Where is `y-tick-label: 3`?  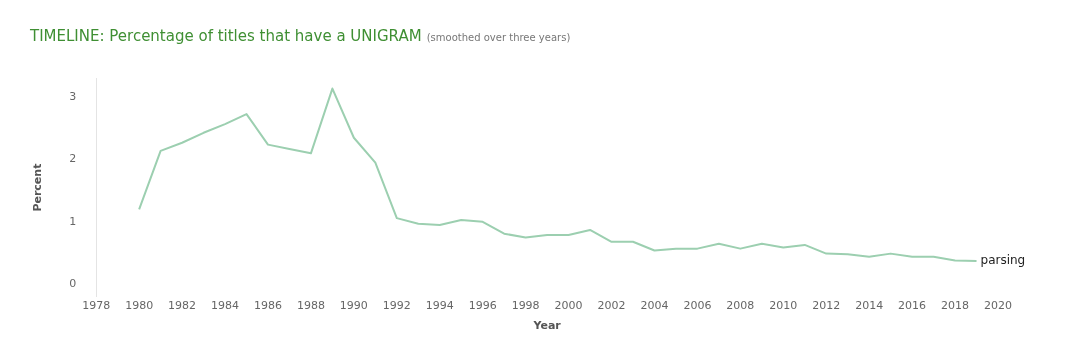
y-tick-label: 3 is located at coordinates (73, 97).